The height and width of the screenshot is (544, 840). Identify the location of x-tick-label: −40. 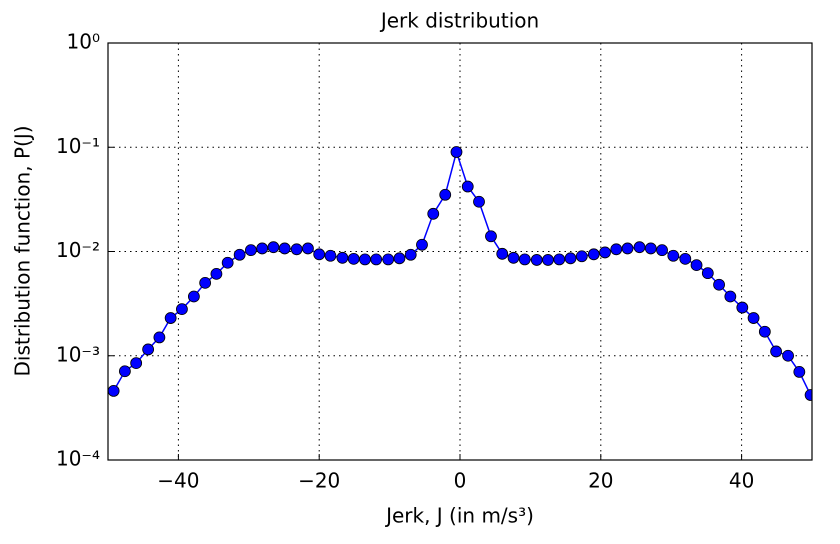
(178, 481).